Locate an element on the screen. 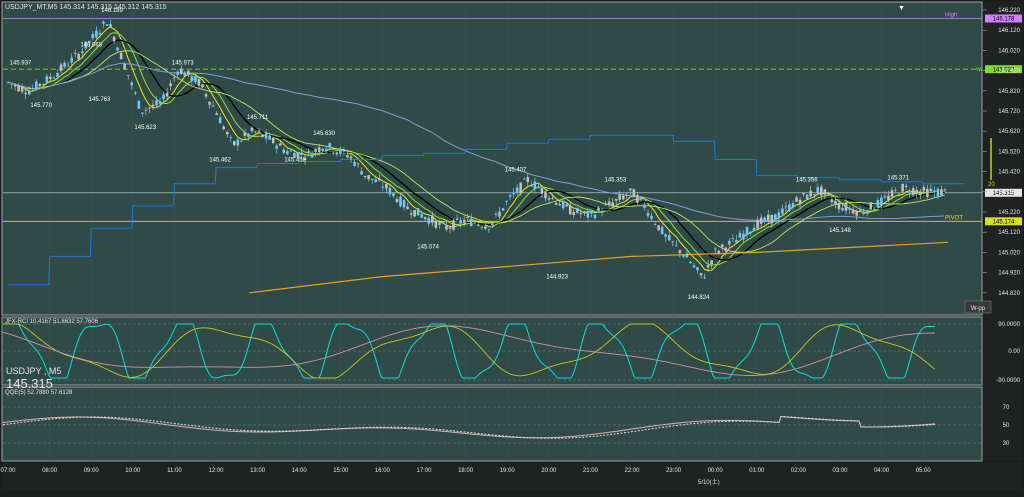 The height and width of the screenshot is (497, 1024). price-tick-label: 145.020 is located at coordinates (1009, 253).